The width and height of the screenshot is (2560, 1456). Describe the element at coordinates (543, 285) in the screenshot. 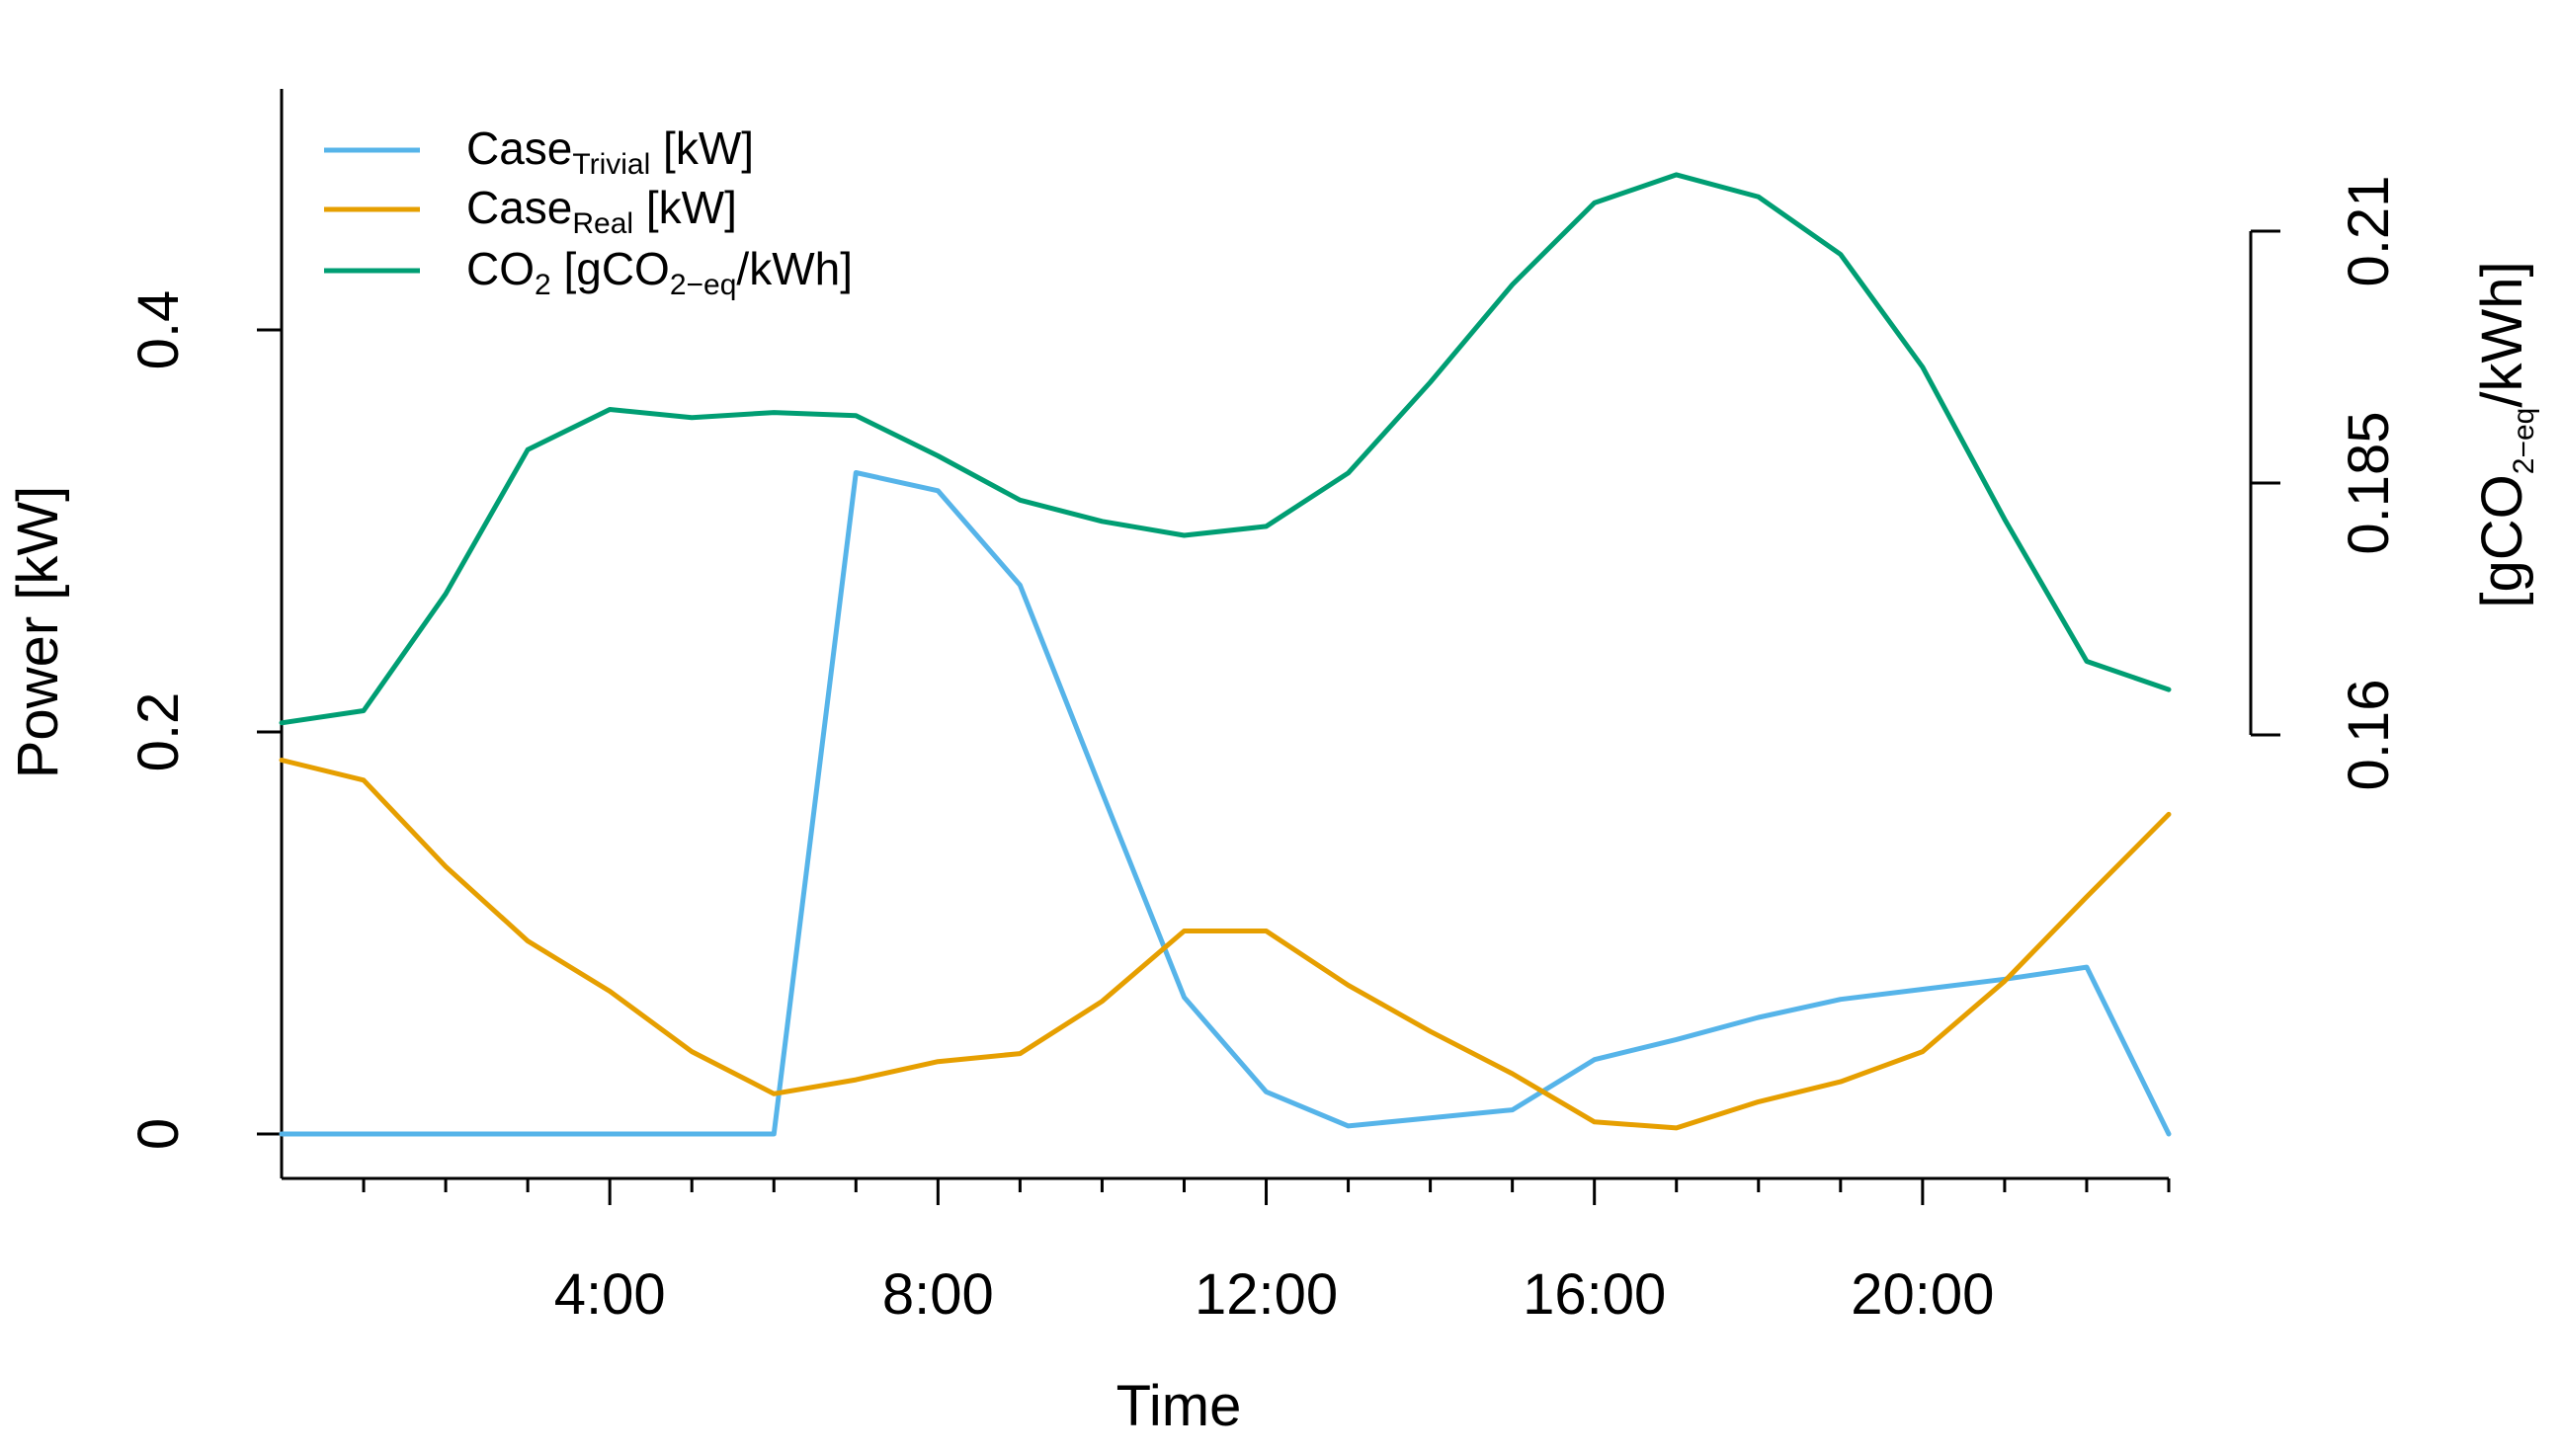

I see `legend-label-co2-sub: 2` at that location.